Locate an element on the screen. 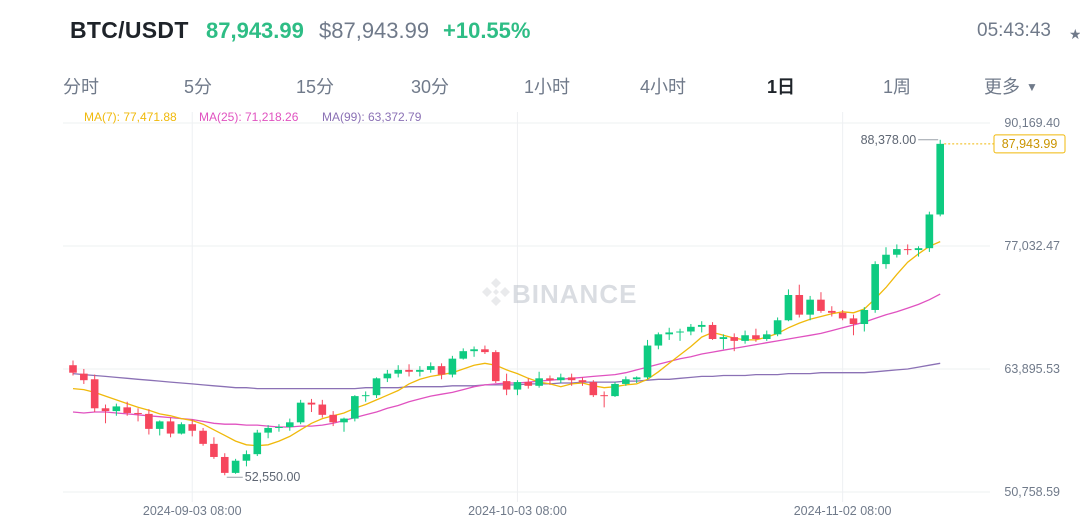 The image size is (1080, 523). tab-interval-0: 分时 is located at coordinates (81, 86).